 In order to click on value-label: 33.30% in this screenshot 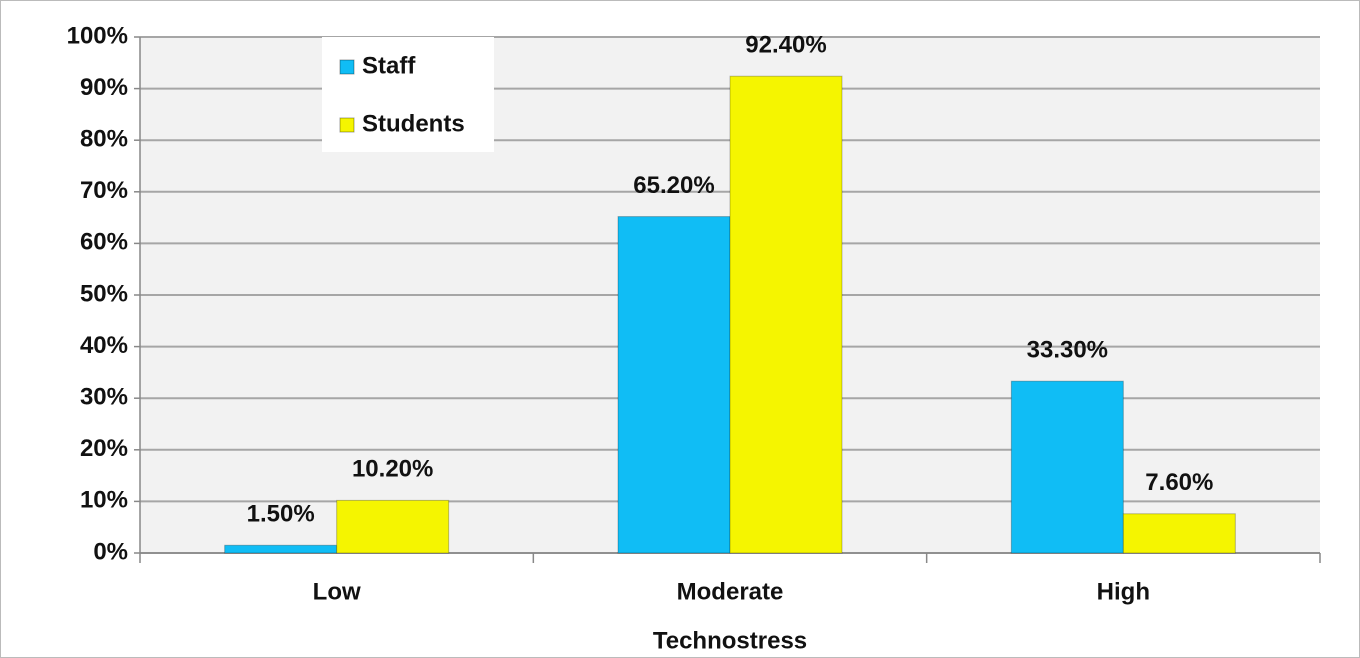, I will do `click(1067, 350)`.